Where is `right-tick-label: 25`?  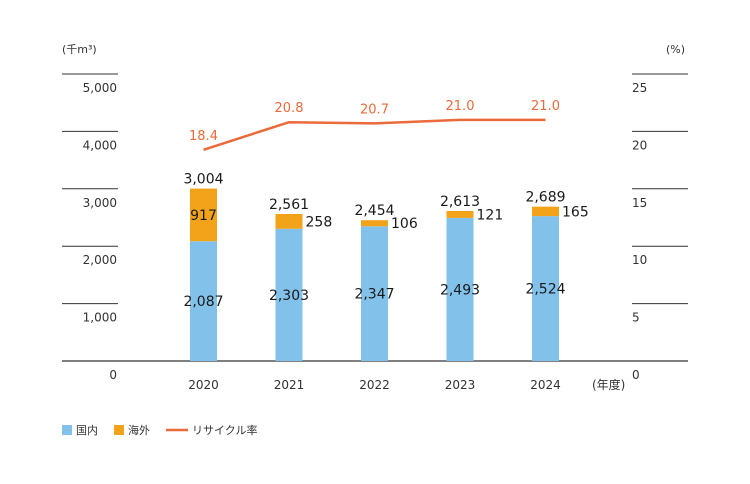 right-tick-label: 25 is located at coordinates (639, 88).